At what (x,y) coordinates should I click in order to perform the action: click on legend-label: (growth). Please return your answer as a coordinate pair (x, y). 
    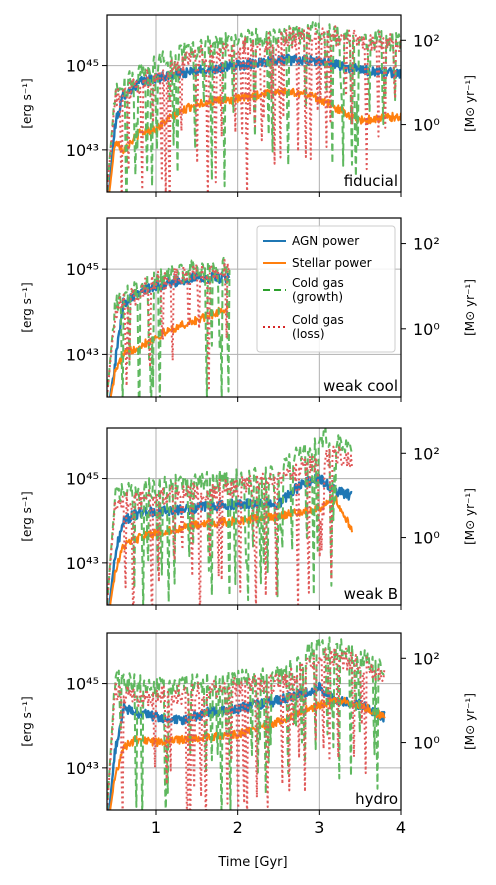
    Looking at the image, I should click on (317, 297).